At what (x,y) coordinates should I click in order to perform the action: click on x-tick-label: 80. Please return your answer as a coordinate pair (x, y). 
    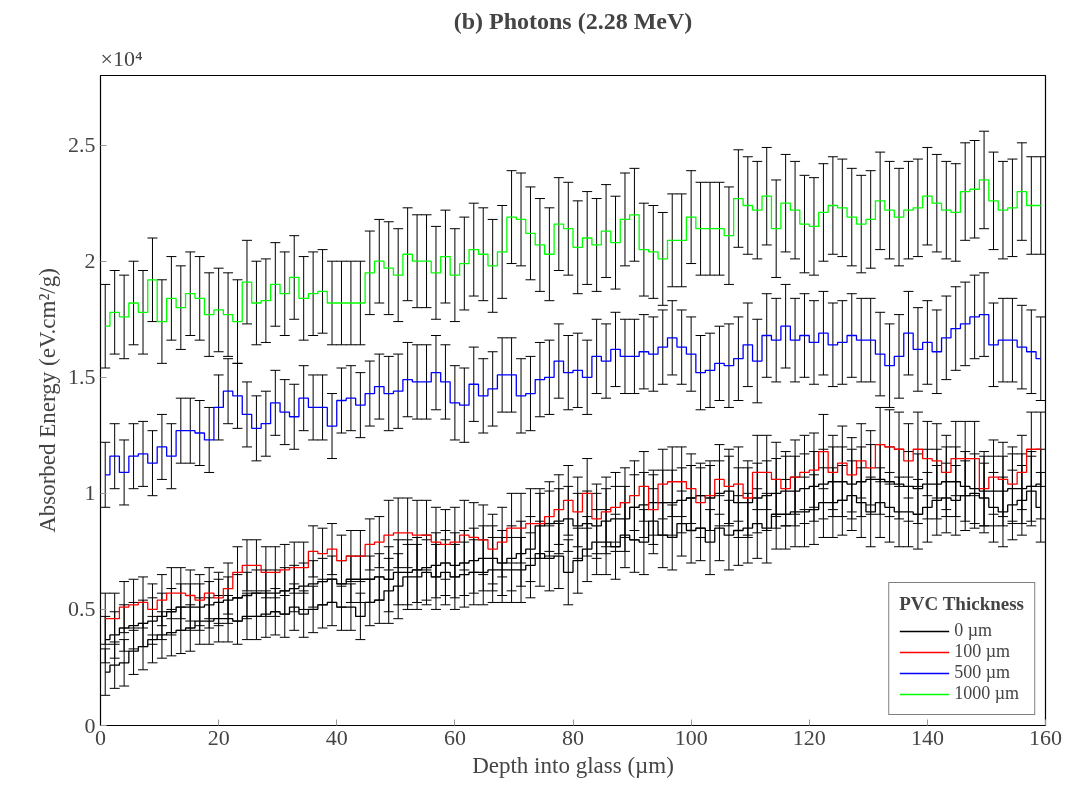
    Looking at the image, I should click on (573, 737).